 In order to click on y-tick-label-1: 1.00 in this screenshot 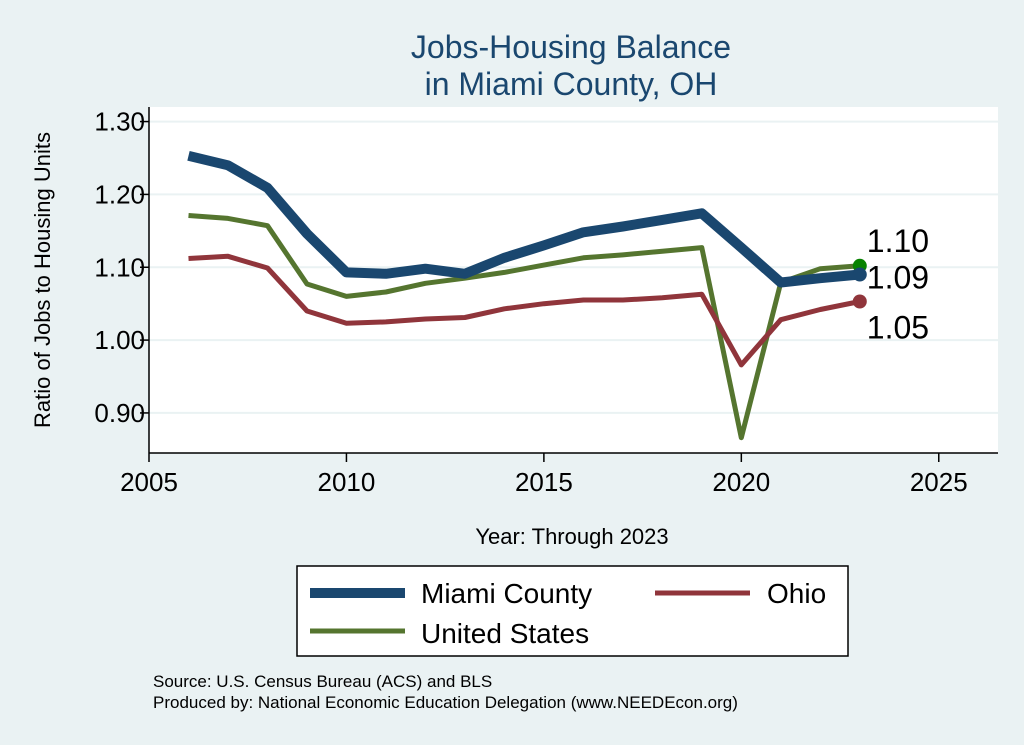, I will do `click(119, 340)`.